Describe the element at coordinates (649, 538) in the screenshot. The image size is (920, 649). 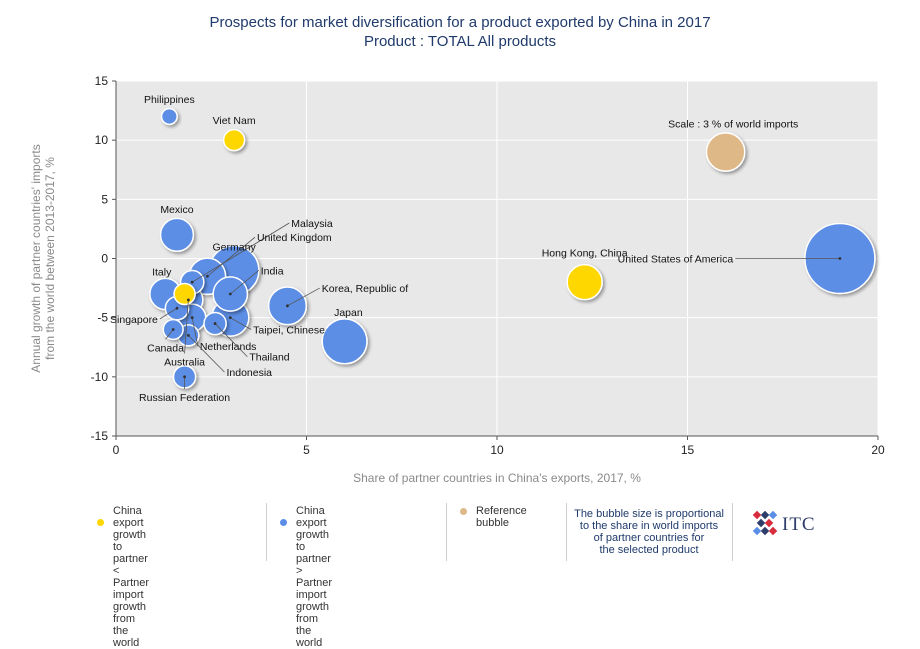
I see `note-line-3: of partner countries for` at that location.